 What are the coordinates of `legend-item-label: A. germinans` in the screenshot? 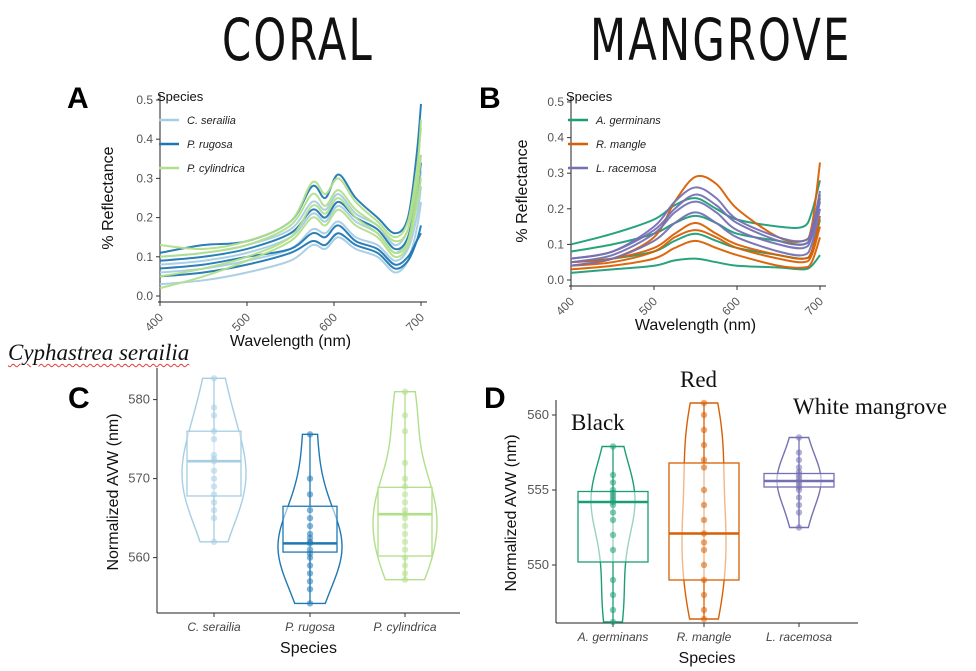 It's located at (628, 121).